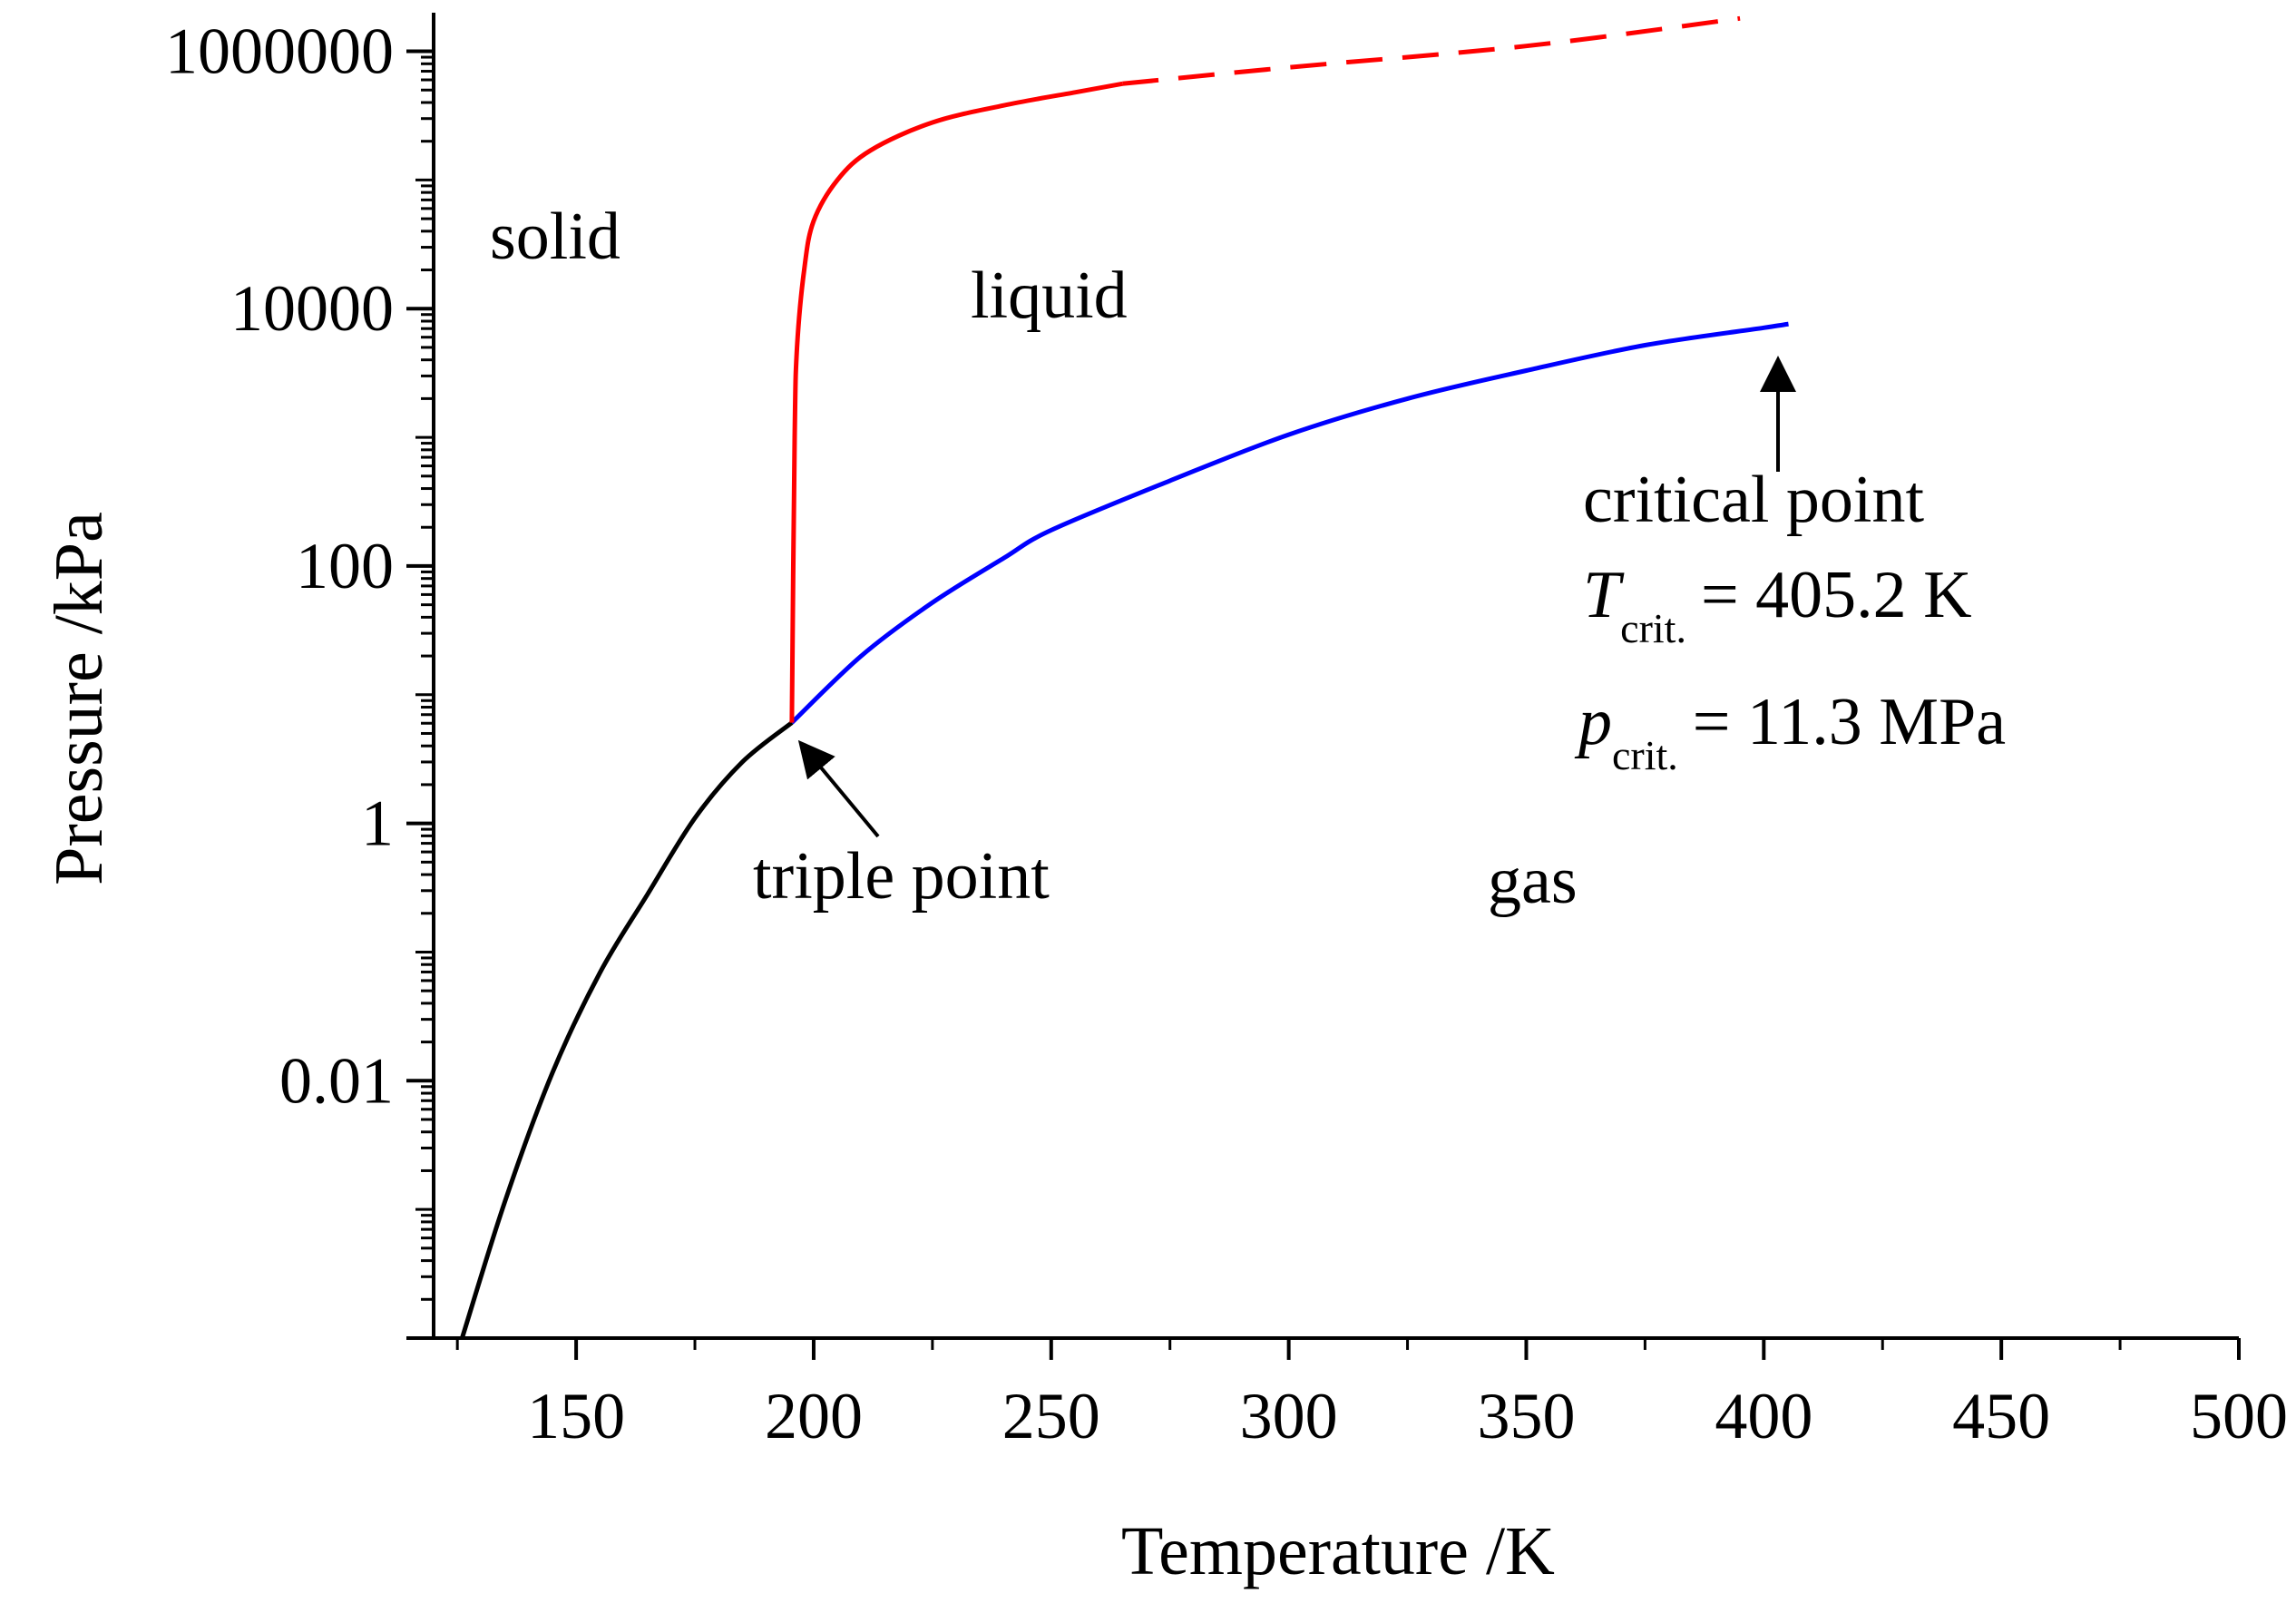 This screenshot has width=2296, height=1603. I want to click on triple-point-arrow, so click(838, 788).